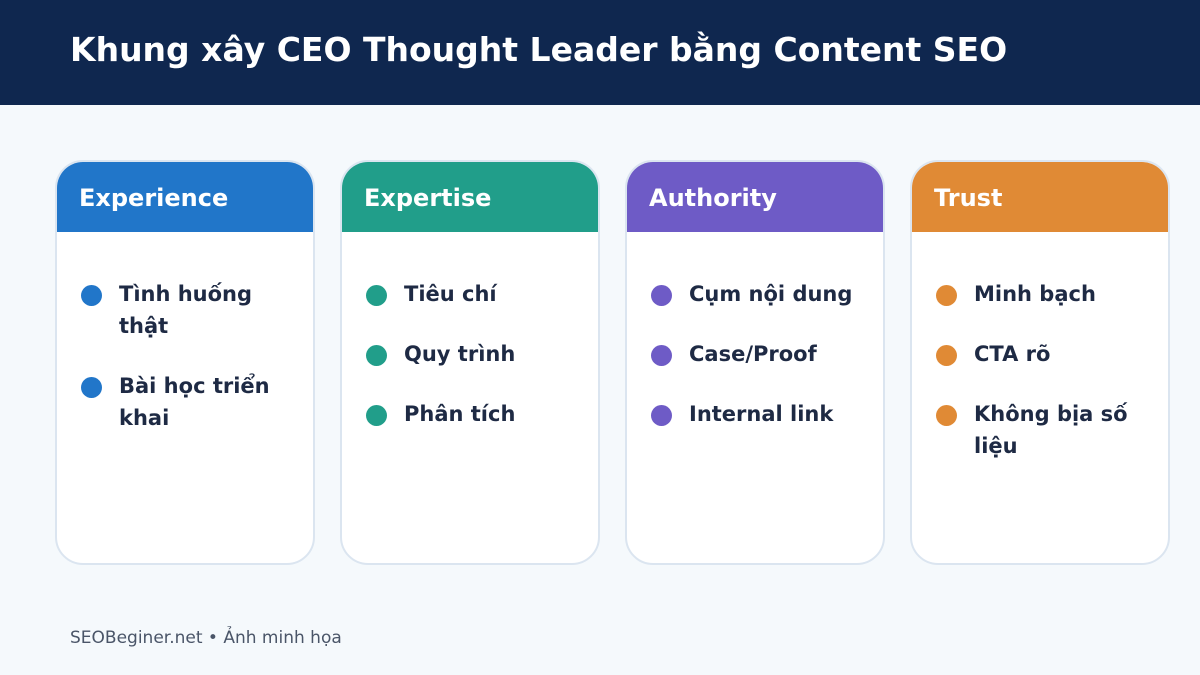 The height and width of the screenshot is (675, 1200). I want to click on list-item: Tiêu chí, so click(471, 294).